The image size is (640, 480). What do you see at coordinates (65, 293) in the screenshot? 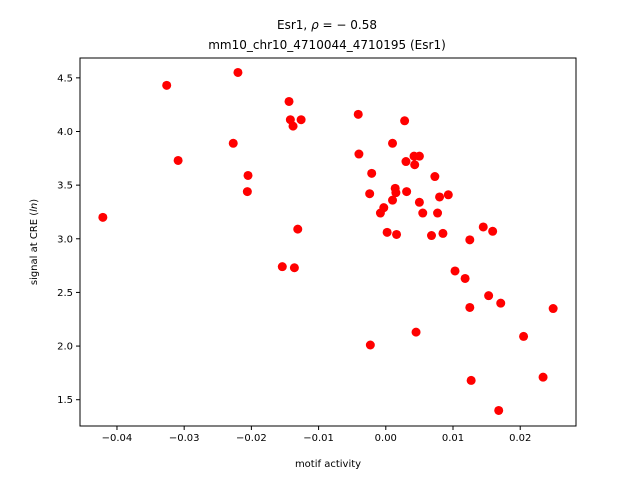
I see `y-tick-label: 2.5` at bounding box center [65, 293].